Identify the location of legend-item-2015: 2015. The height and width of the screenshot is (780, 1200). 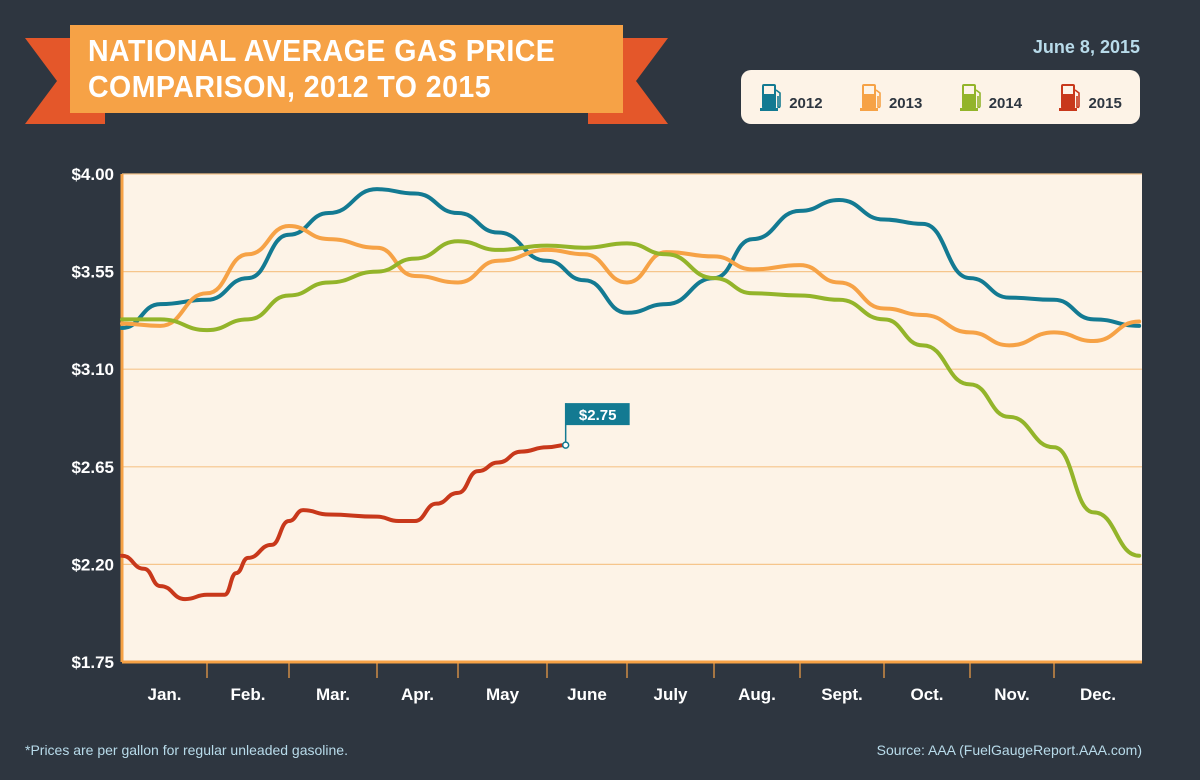
(1090, 97).